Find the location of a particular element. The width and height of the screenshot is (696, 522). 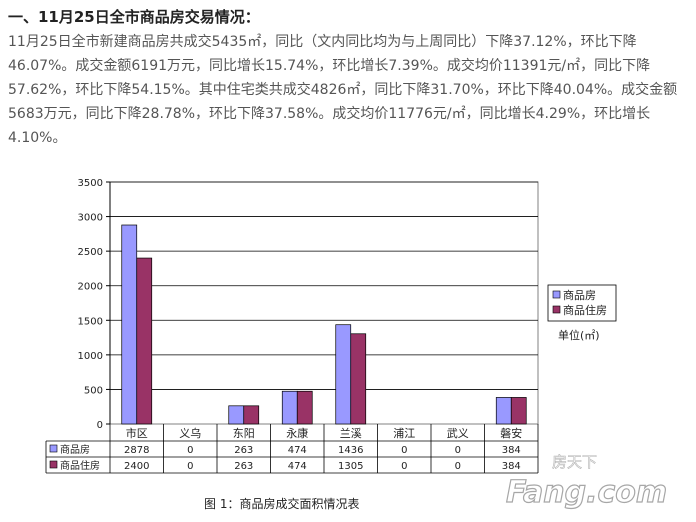

x-category-label: 东阳 is located at coordinates (244, 433).